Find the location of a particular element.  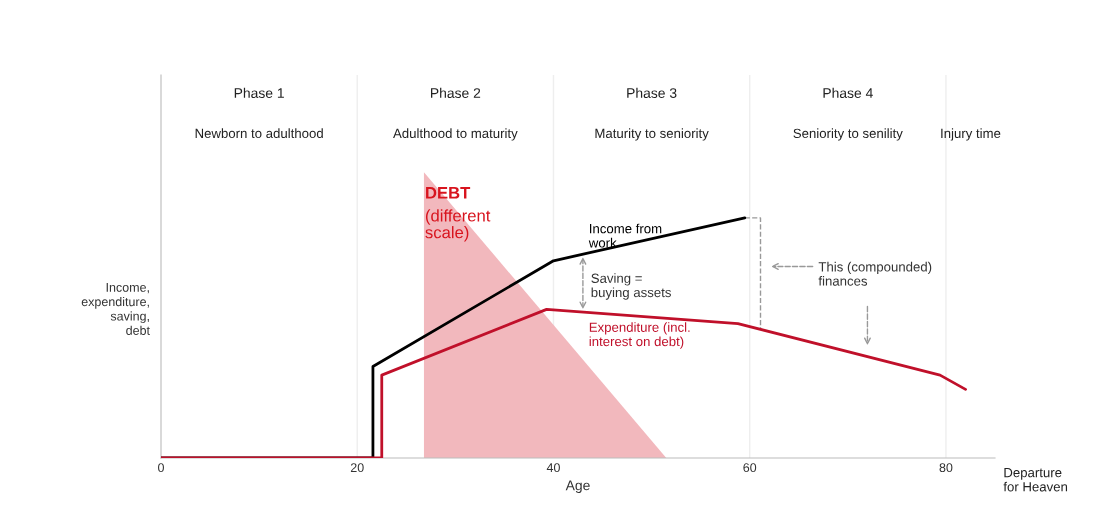

y-axis-title: Income, expenditure, saving, debt is located at coordinates (115, 309).